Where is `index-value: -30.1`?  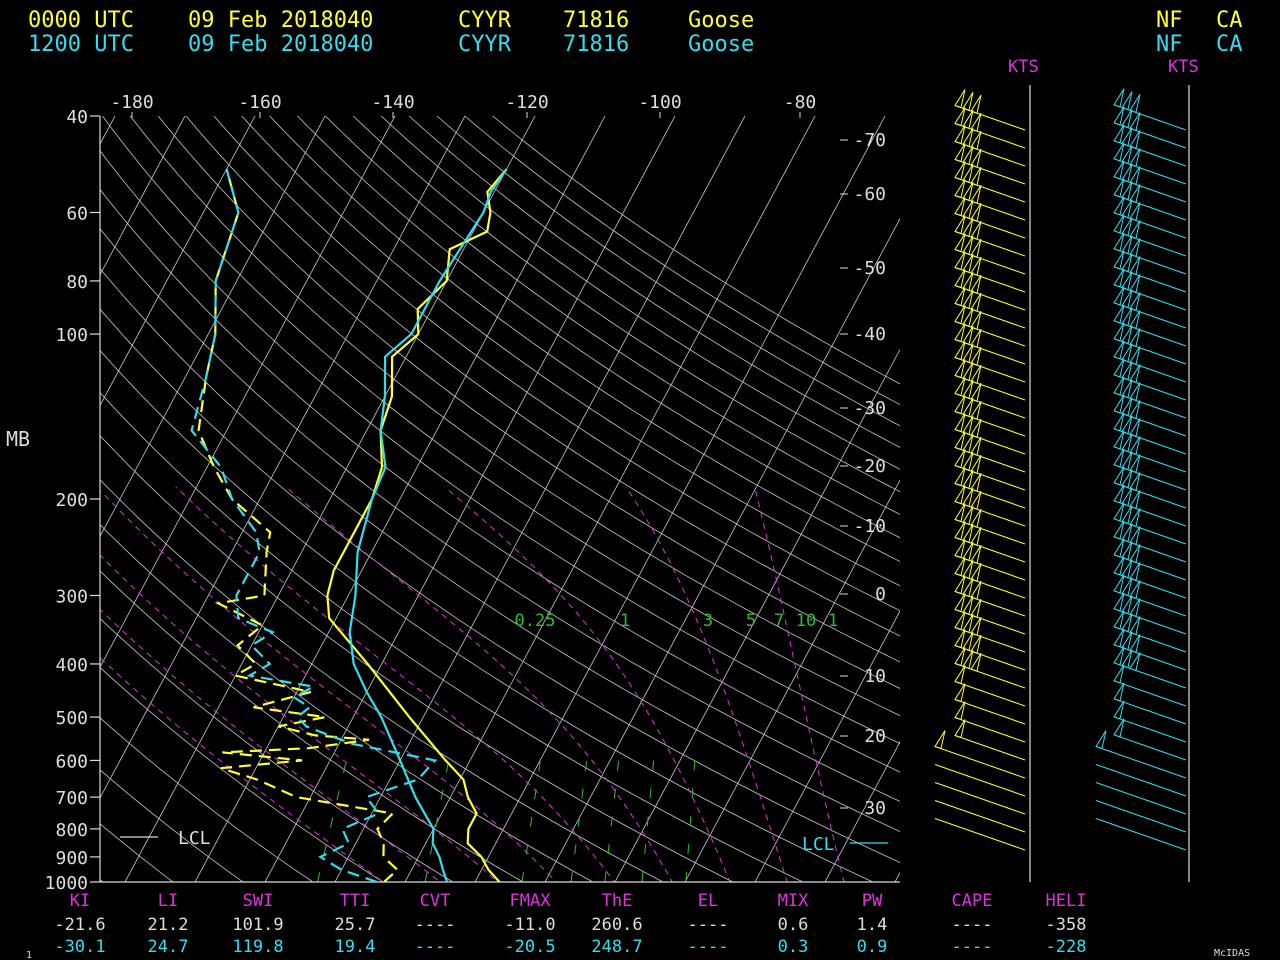 index-value: -30.1 is located at coordinates (79, 947).